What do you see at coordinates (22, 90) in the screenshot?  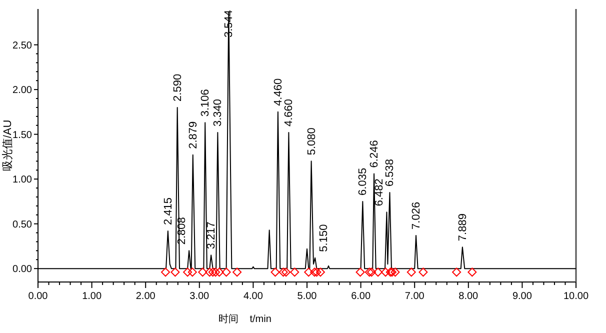 I see `y-tick-label: 2.00` at bounding box center [22, 90].